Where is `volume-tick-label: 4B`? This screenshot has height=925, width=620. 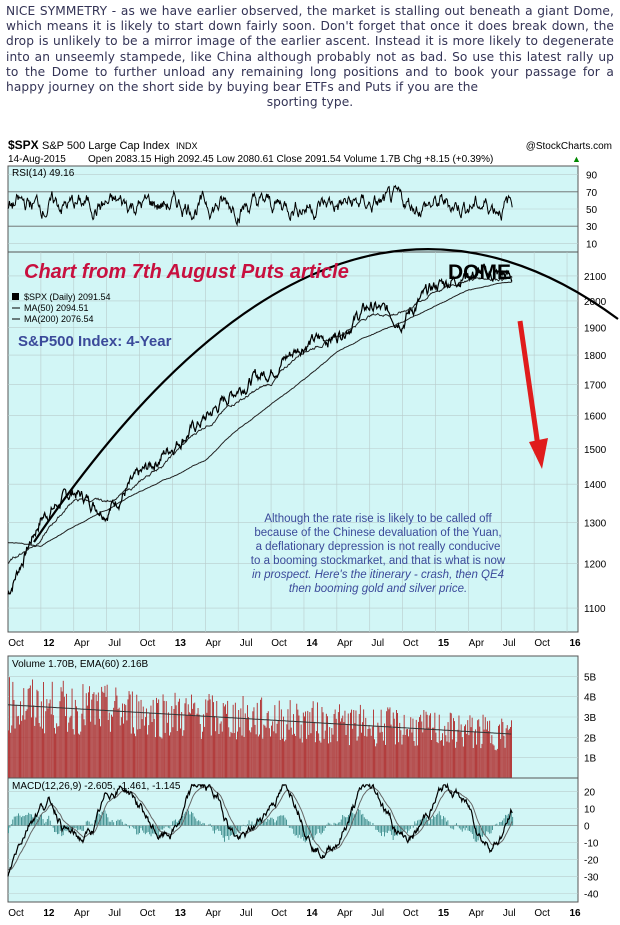 volume-tick-label: 4B is located at coordinates (590, 698).